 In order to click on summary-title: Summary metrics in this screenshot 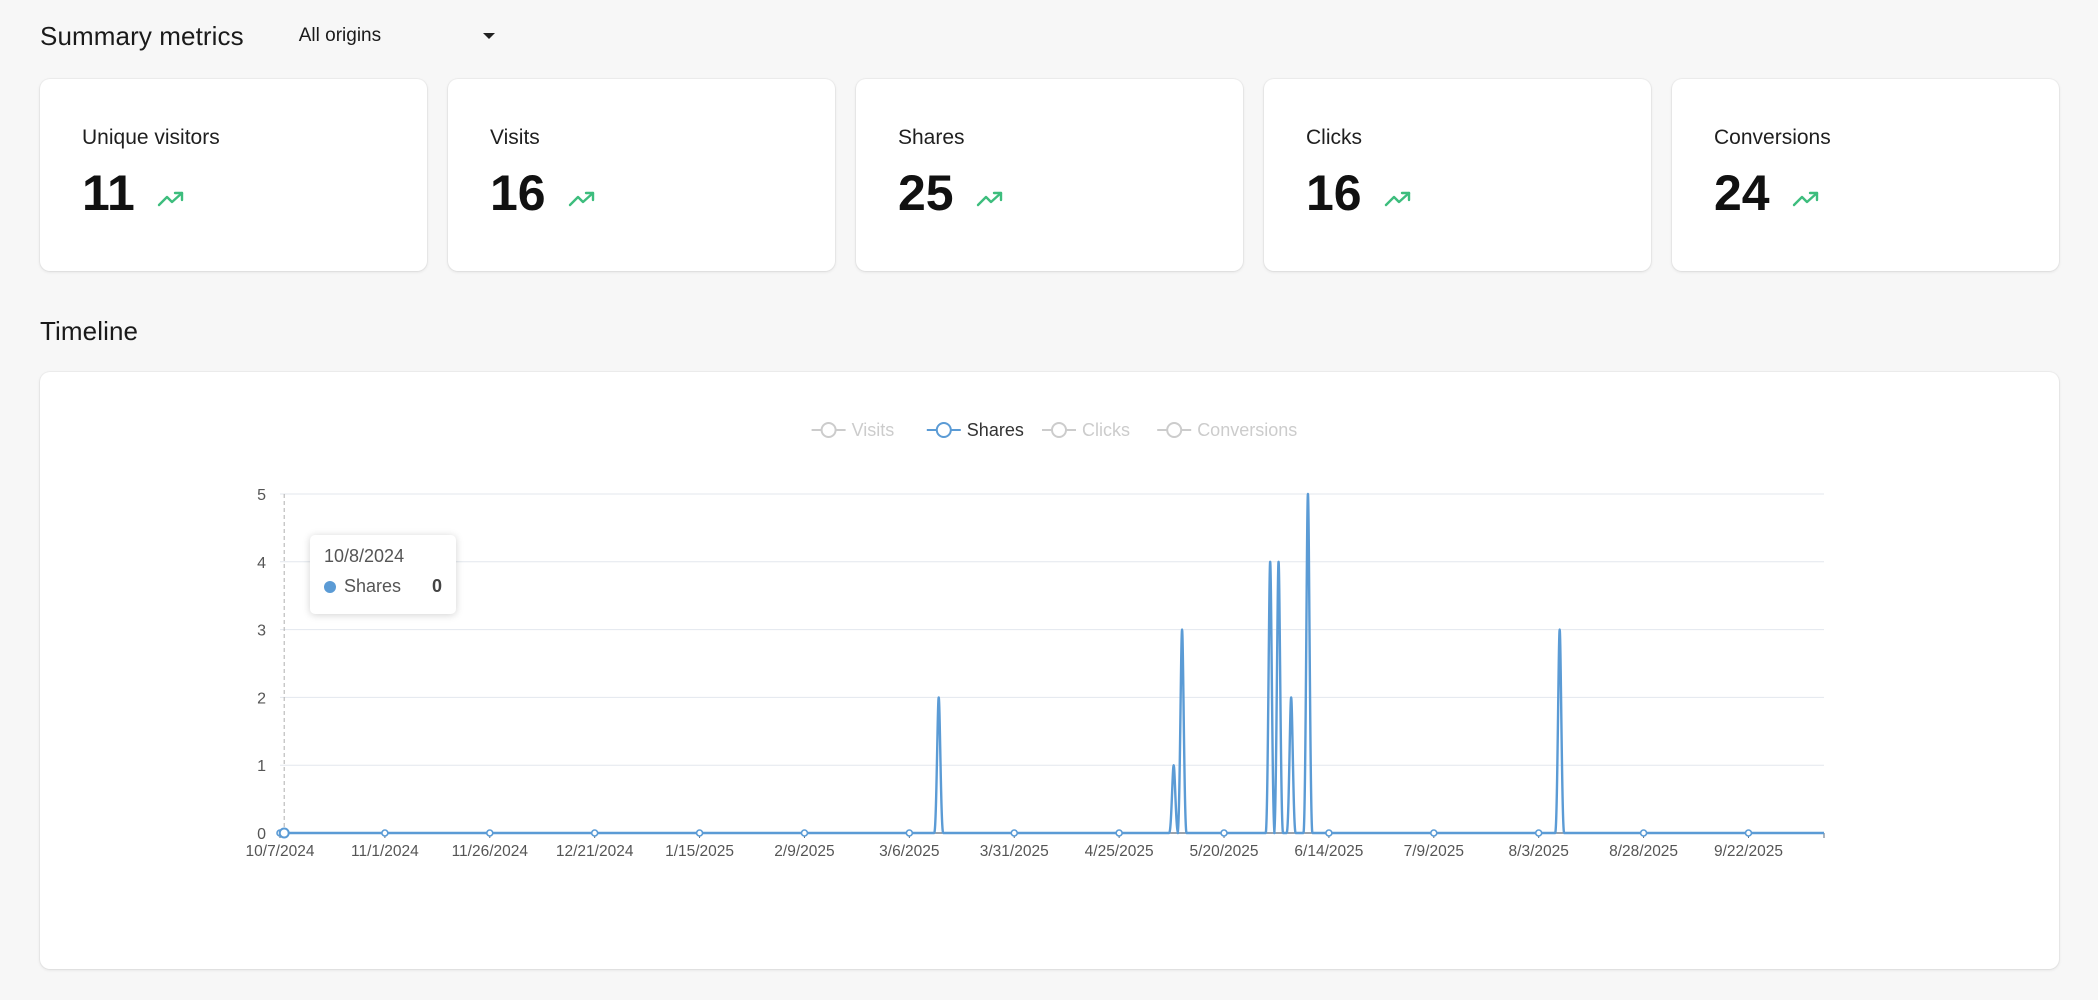, I will do `click(142, 35)`.